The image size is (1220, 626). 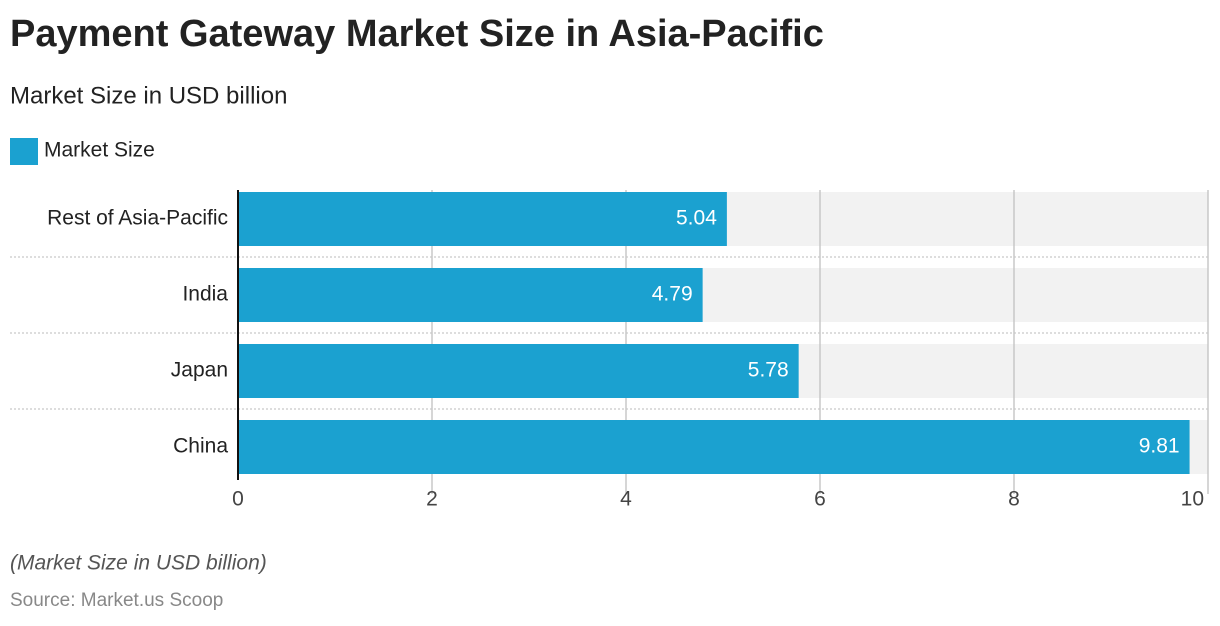 What do you see at coordinates (768, 370) in the screenshot?
I see `value-label: 5.78` at bounding box center [768, 370].